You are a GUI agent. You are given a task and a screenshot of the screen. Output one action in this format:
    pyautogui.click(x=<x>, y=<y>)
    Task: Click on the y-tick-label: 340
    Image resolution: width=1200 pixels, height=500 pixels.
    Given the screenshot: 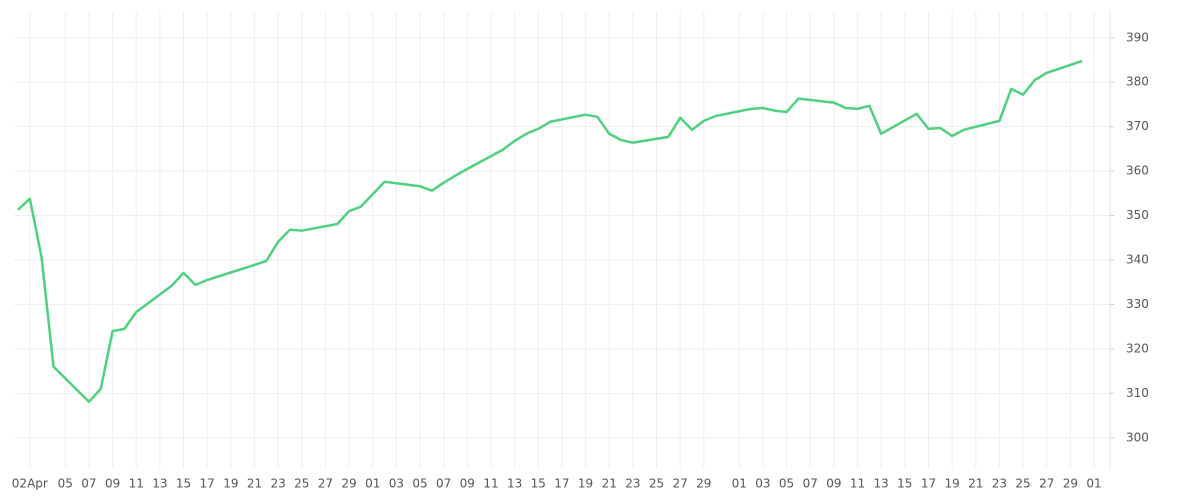 What is the action you would take?
    pyautogui.click(x=1137, y=260)
    